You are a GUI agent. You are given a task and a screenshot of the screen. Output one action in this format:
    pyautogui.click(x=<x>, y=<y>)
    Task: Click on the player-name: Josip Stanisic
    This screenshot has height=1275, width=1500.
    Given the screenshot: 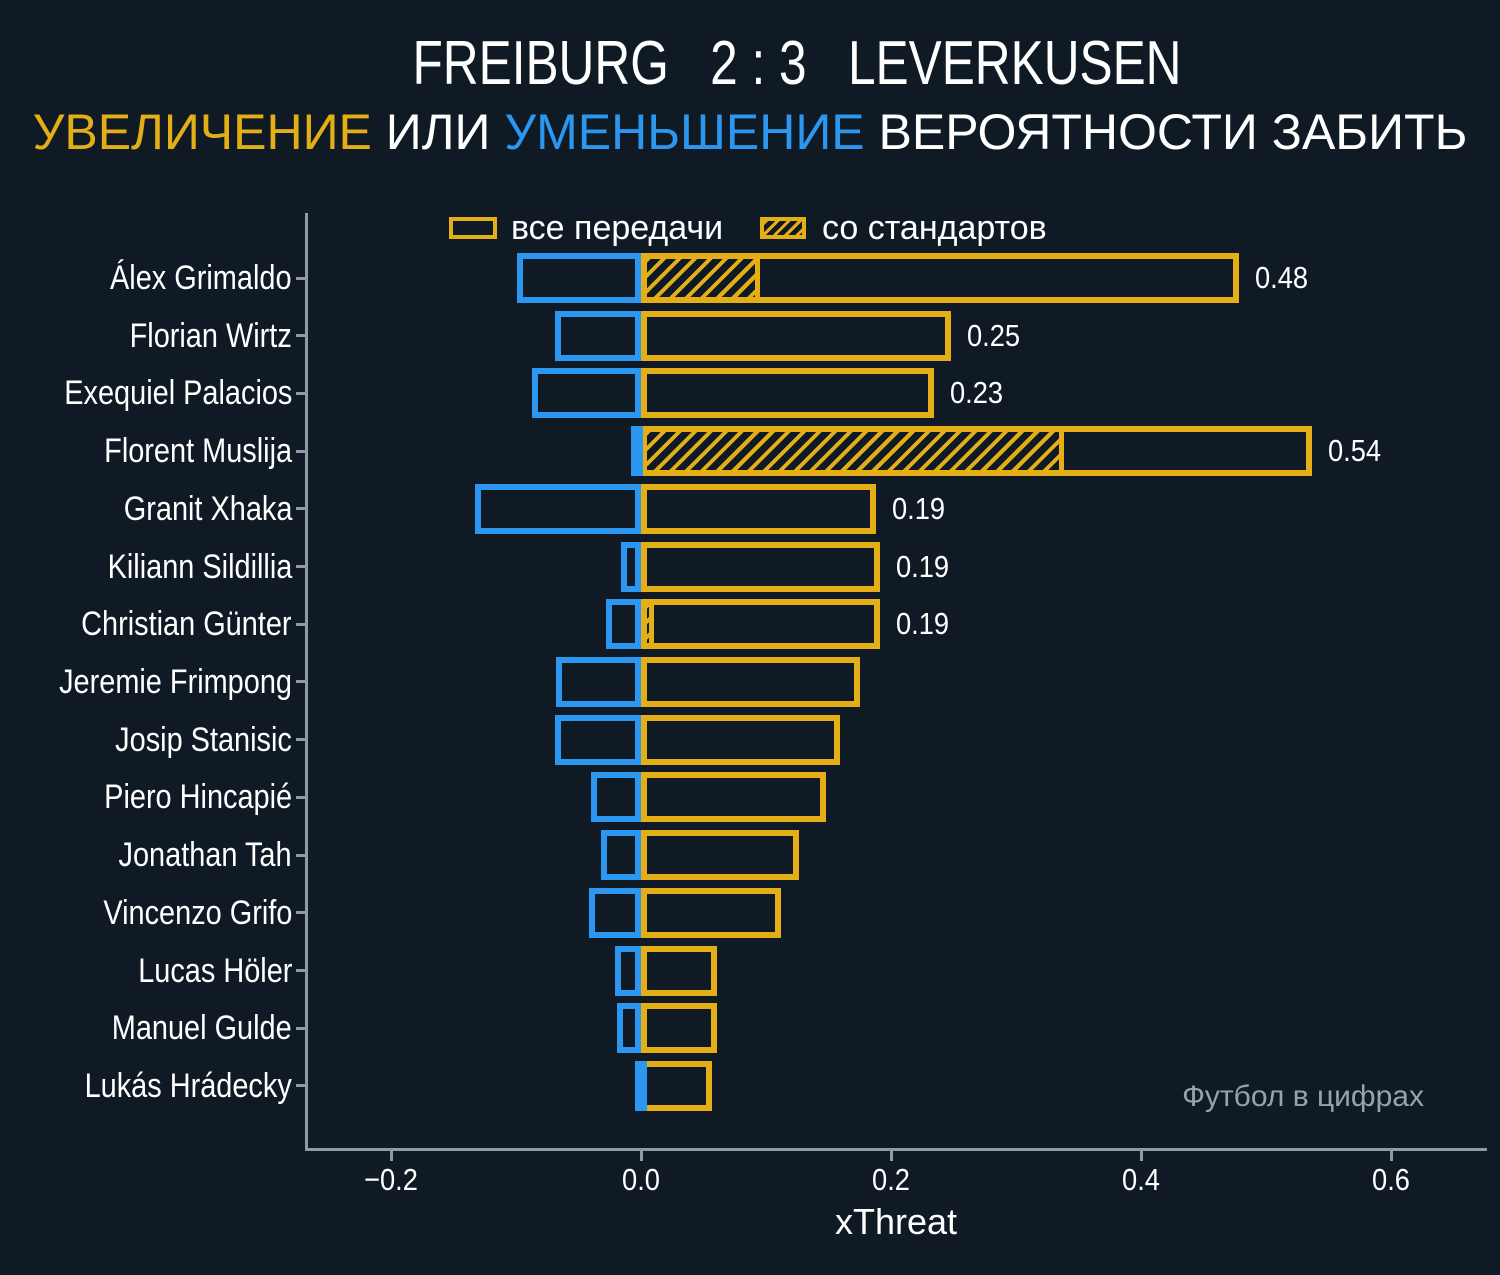 What is the action you would take?
    pyautogui.click(x=203, y=739)
    